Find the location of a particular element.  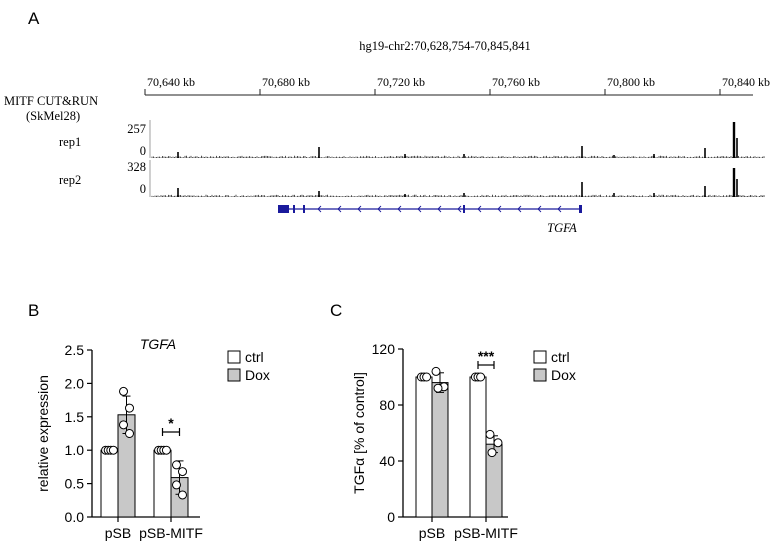

track-min-rep2: 0 is located at coordinates (143, 189).